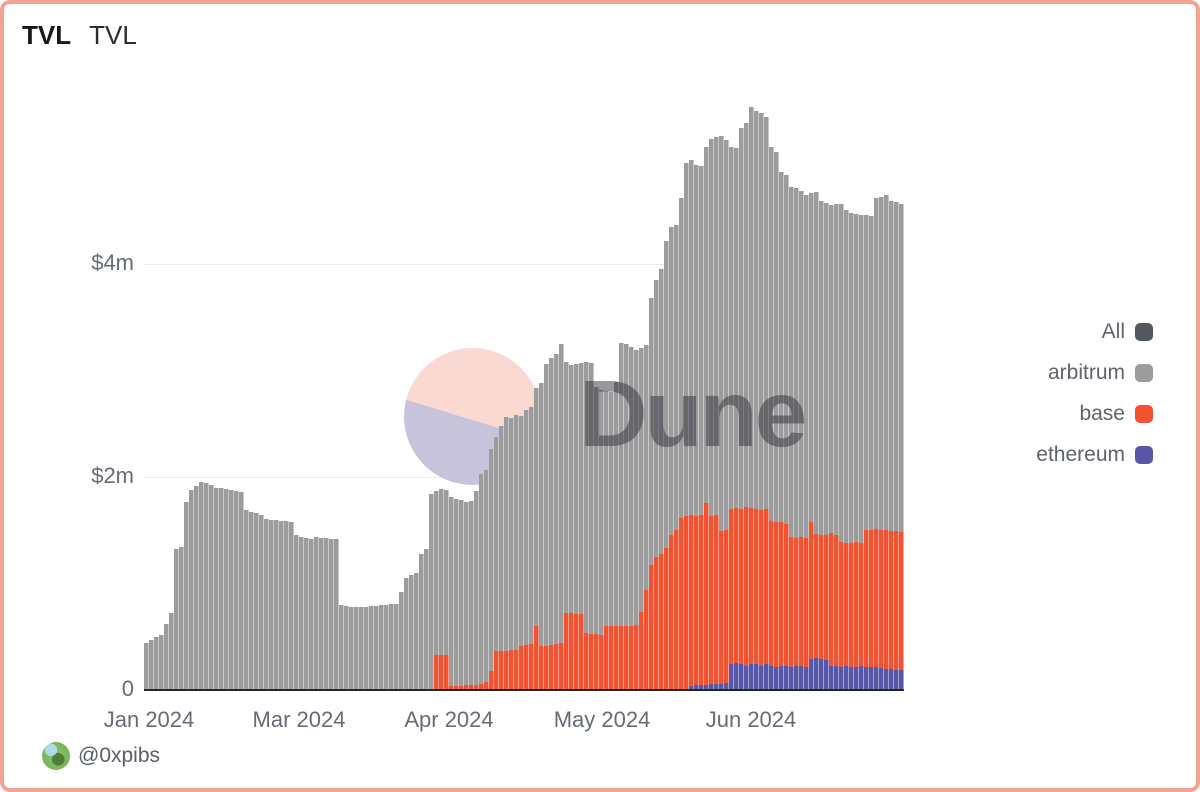 This screenshot has width=1200, height=792. Describe the element at coordinates (1116, 414) in the screenshot. I see `legend-item-base: base` at that location.